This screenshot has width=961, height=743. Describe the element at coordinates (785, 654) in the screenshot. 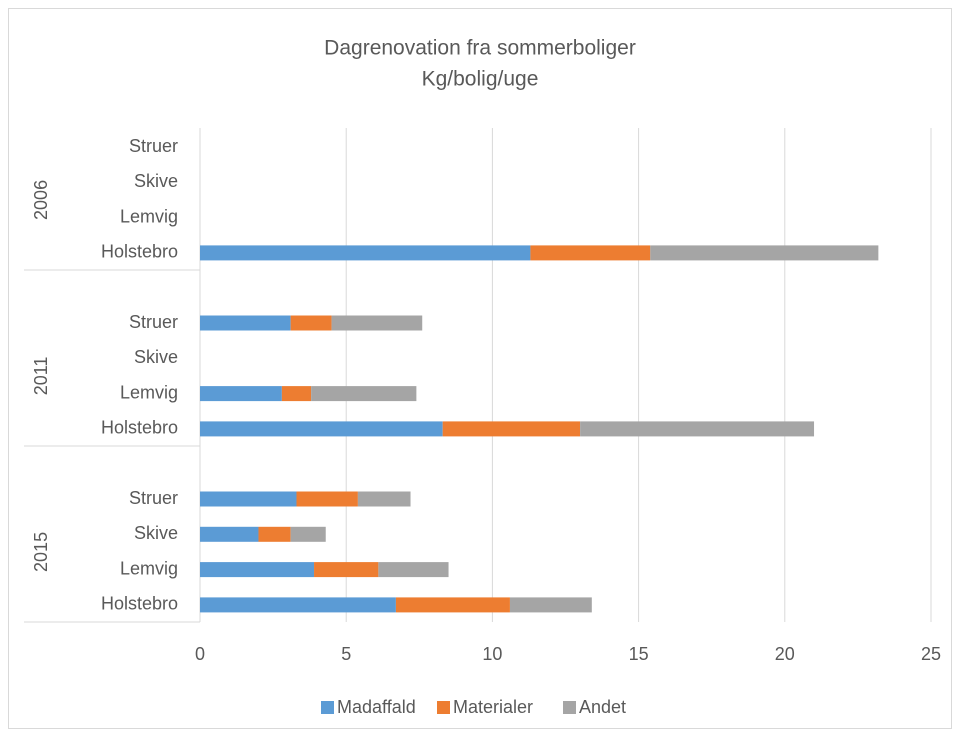

I see `x-tick-label: 20` at that location.